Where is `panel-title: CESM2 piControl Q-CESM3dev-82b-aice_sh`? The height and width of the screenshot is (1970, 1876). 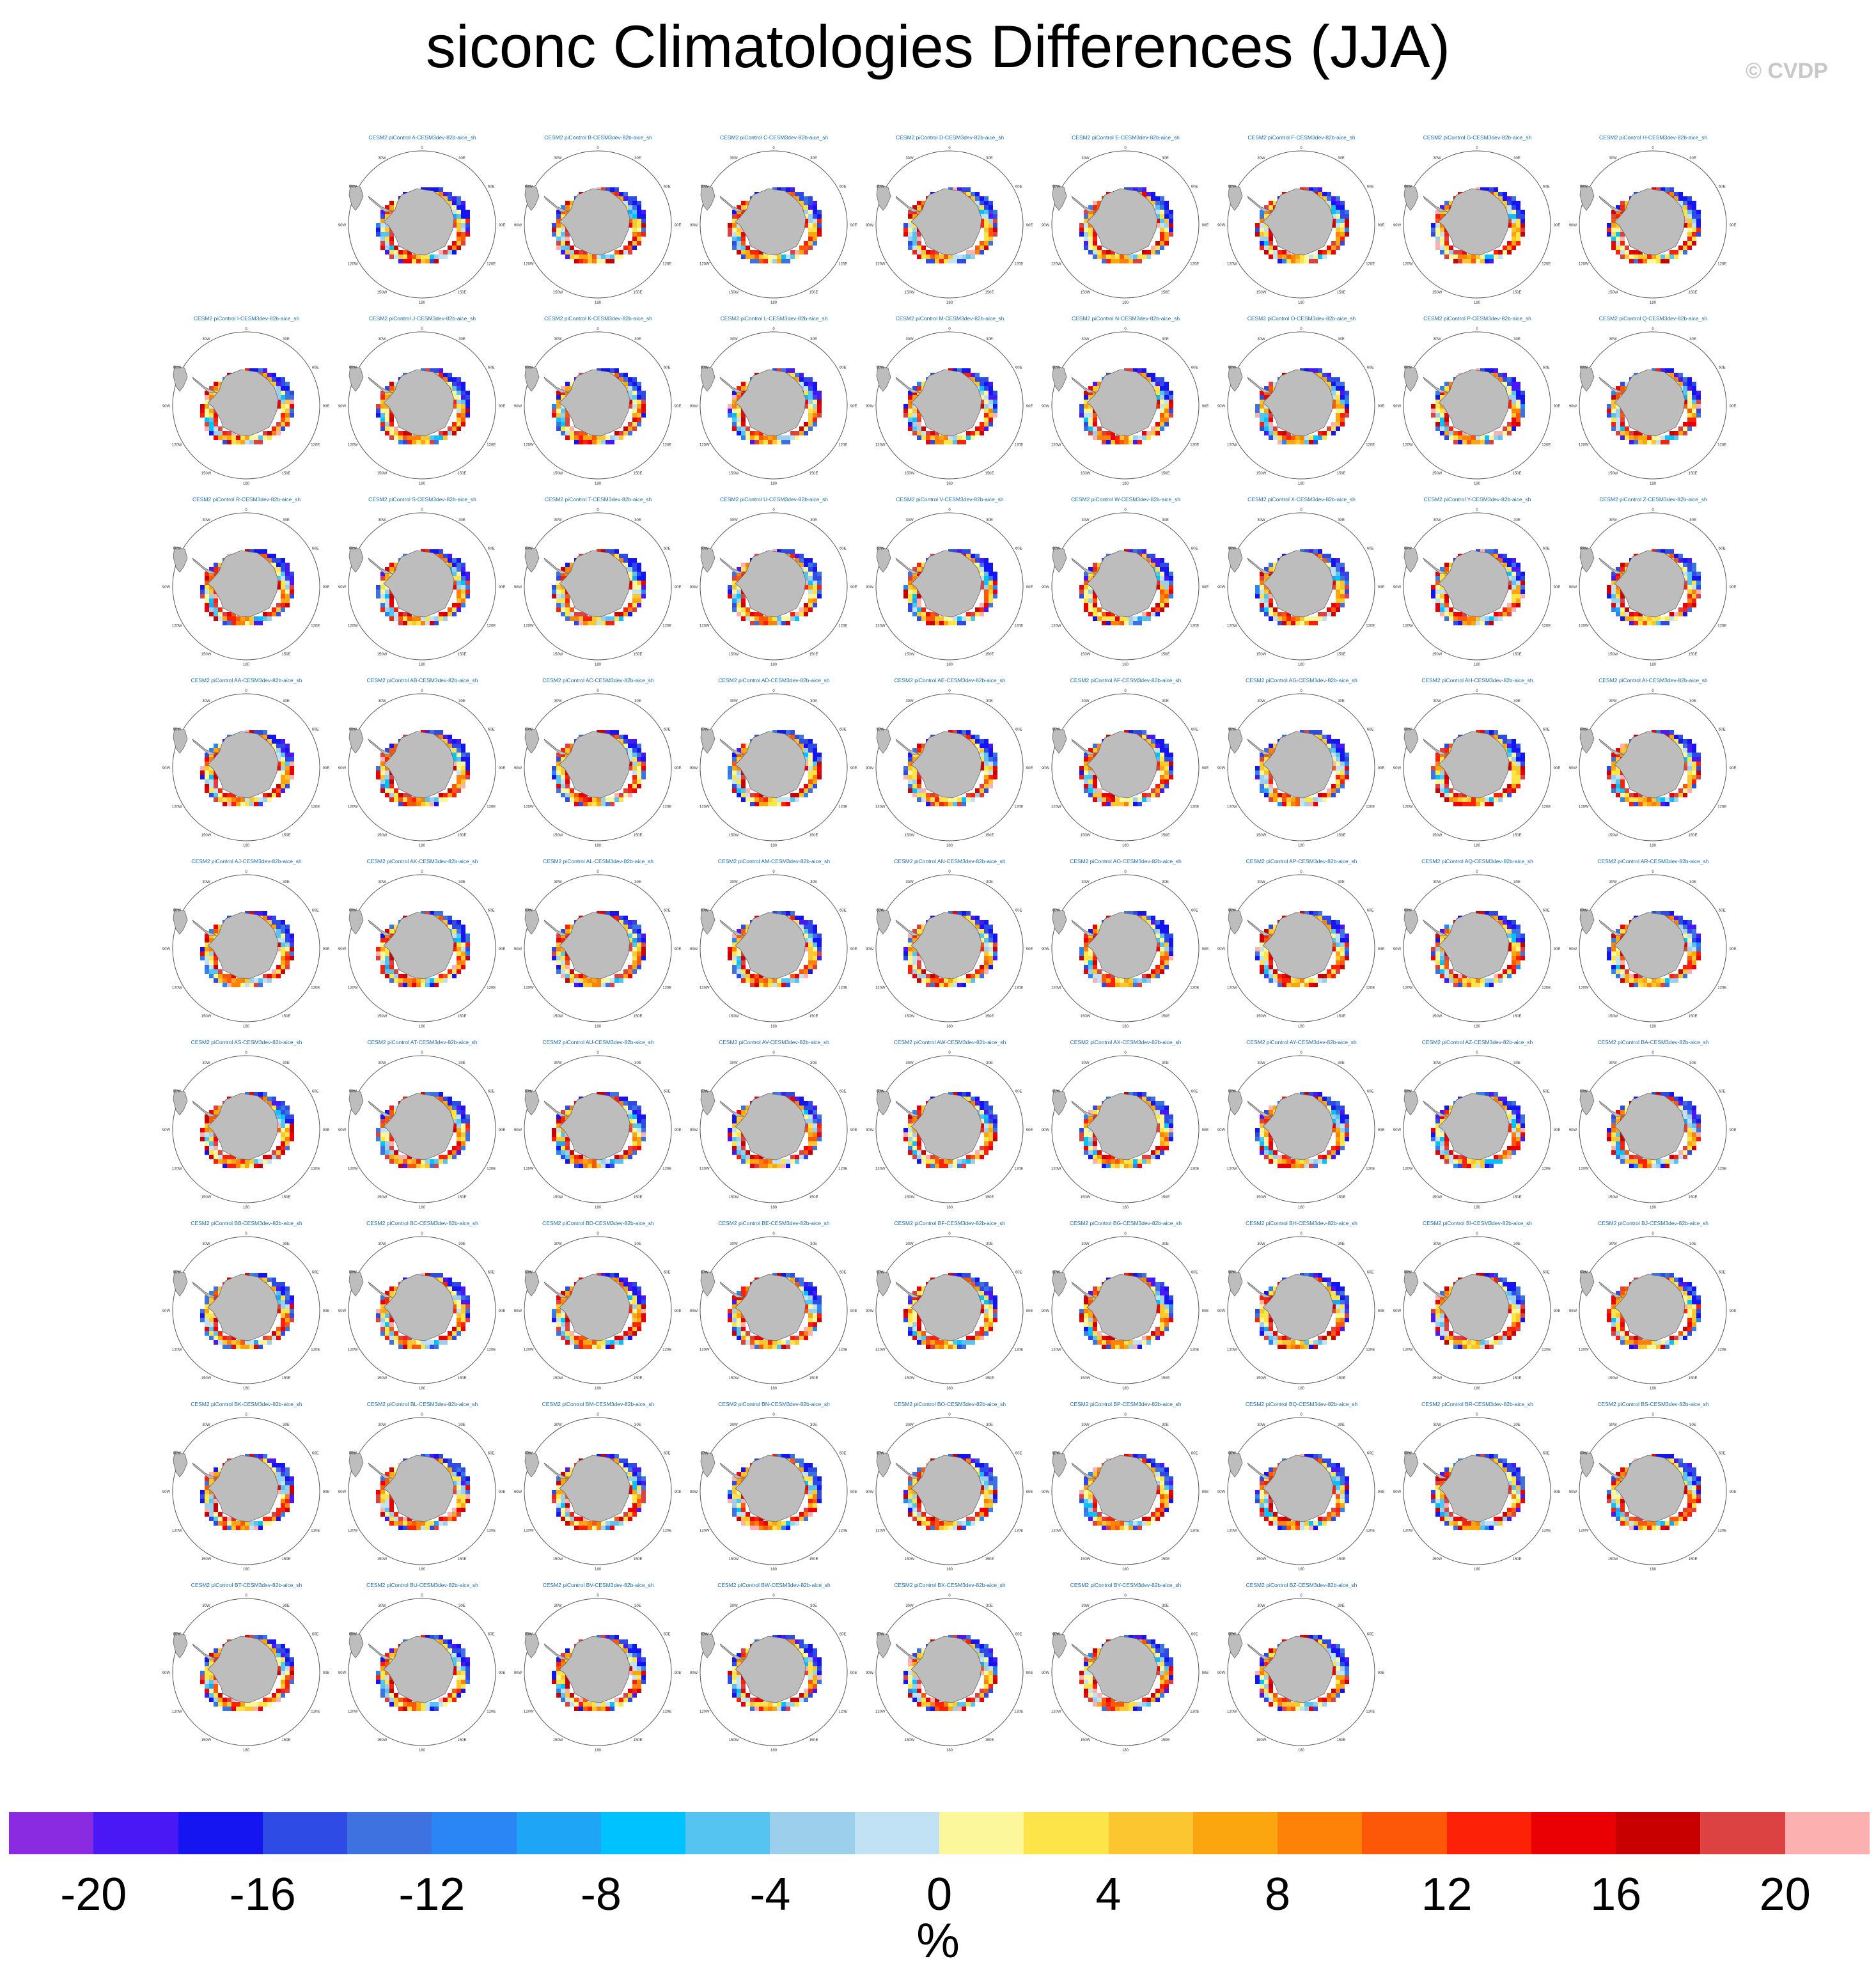
panel-title: CESM2 piControl Q-CESM3dev-82b-aice_sh is located at coordinates (1654, 318).